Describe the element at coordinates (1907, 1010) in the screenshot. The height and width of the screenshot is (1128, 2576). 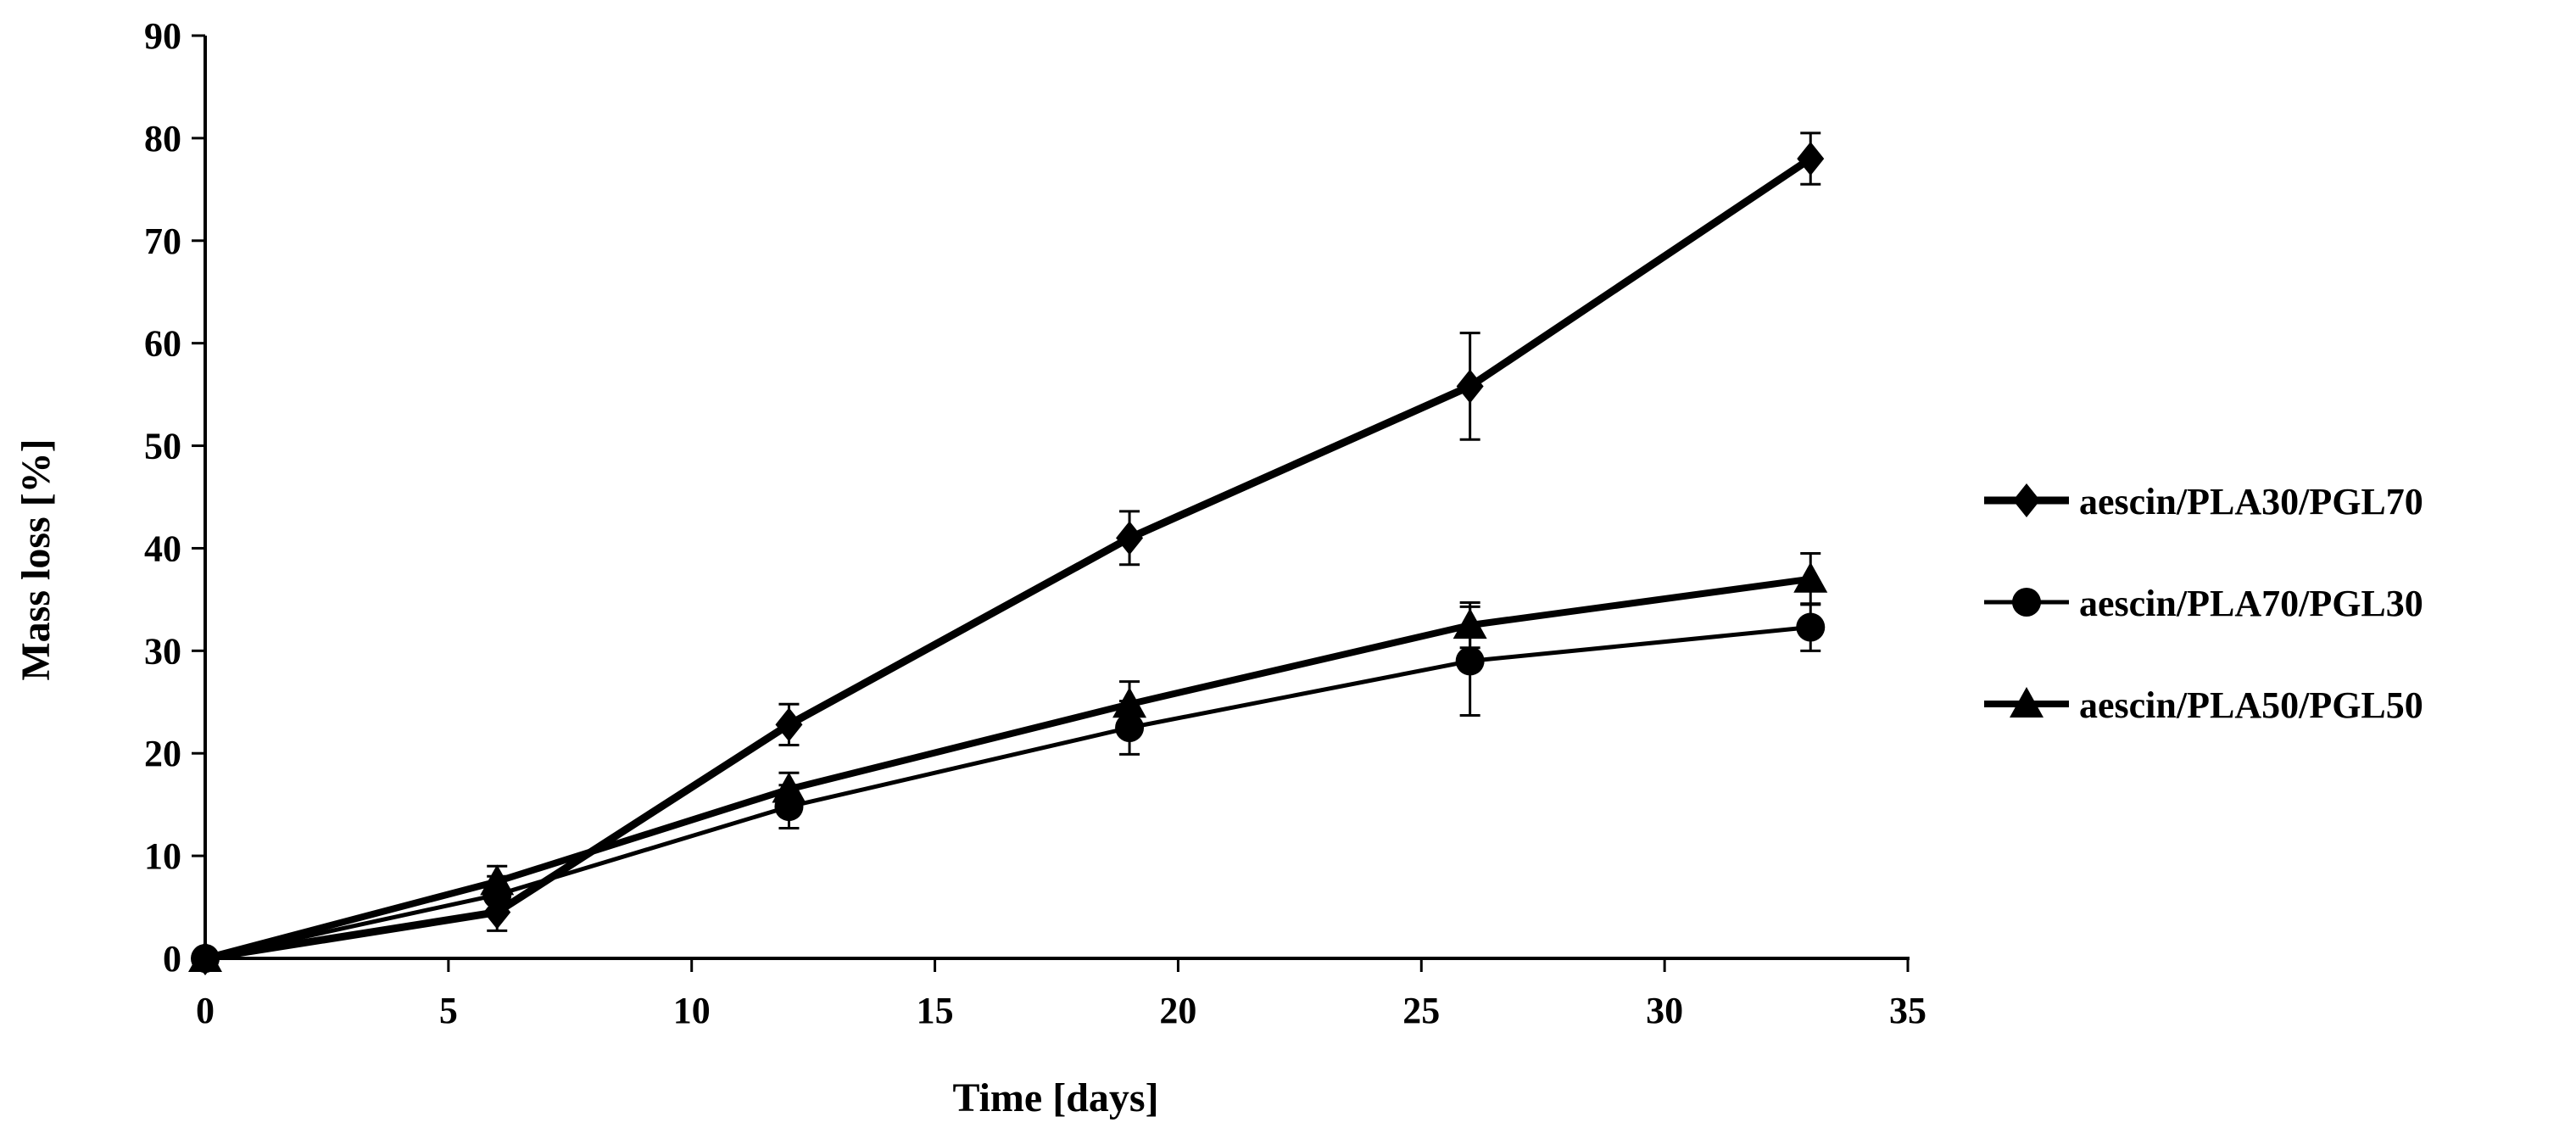
I see `x-tick-label: 35` at that location.